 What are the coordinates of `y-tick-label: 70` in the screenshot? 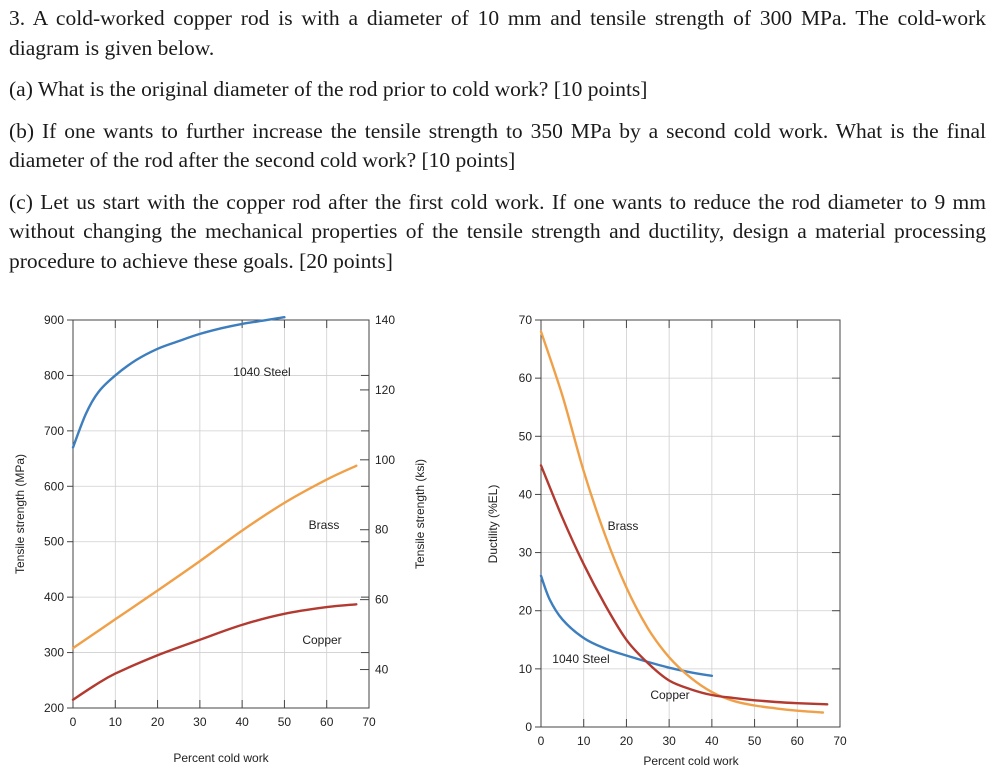 It's located at (526, 320).